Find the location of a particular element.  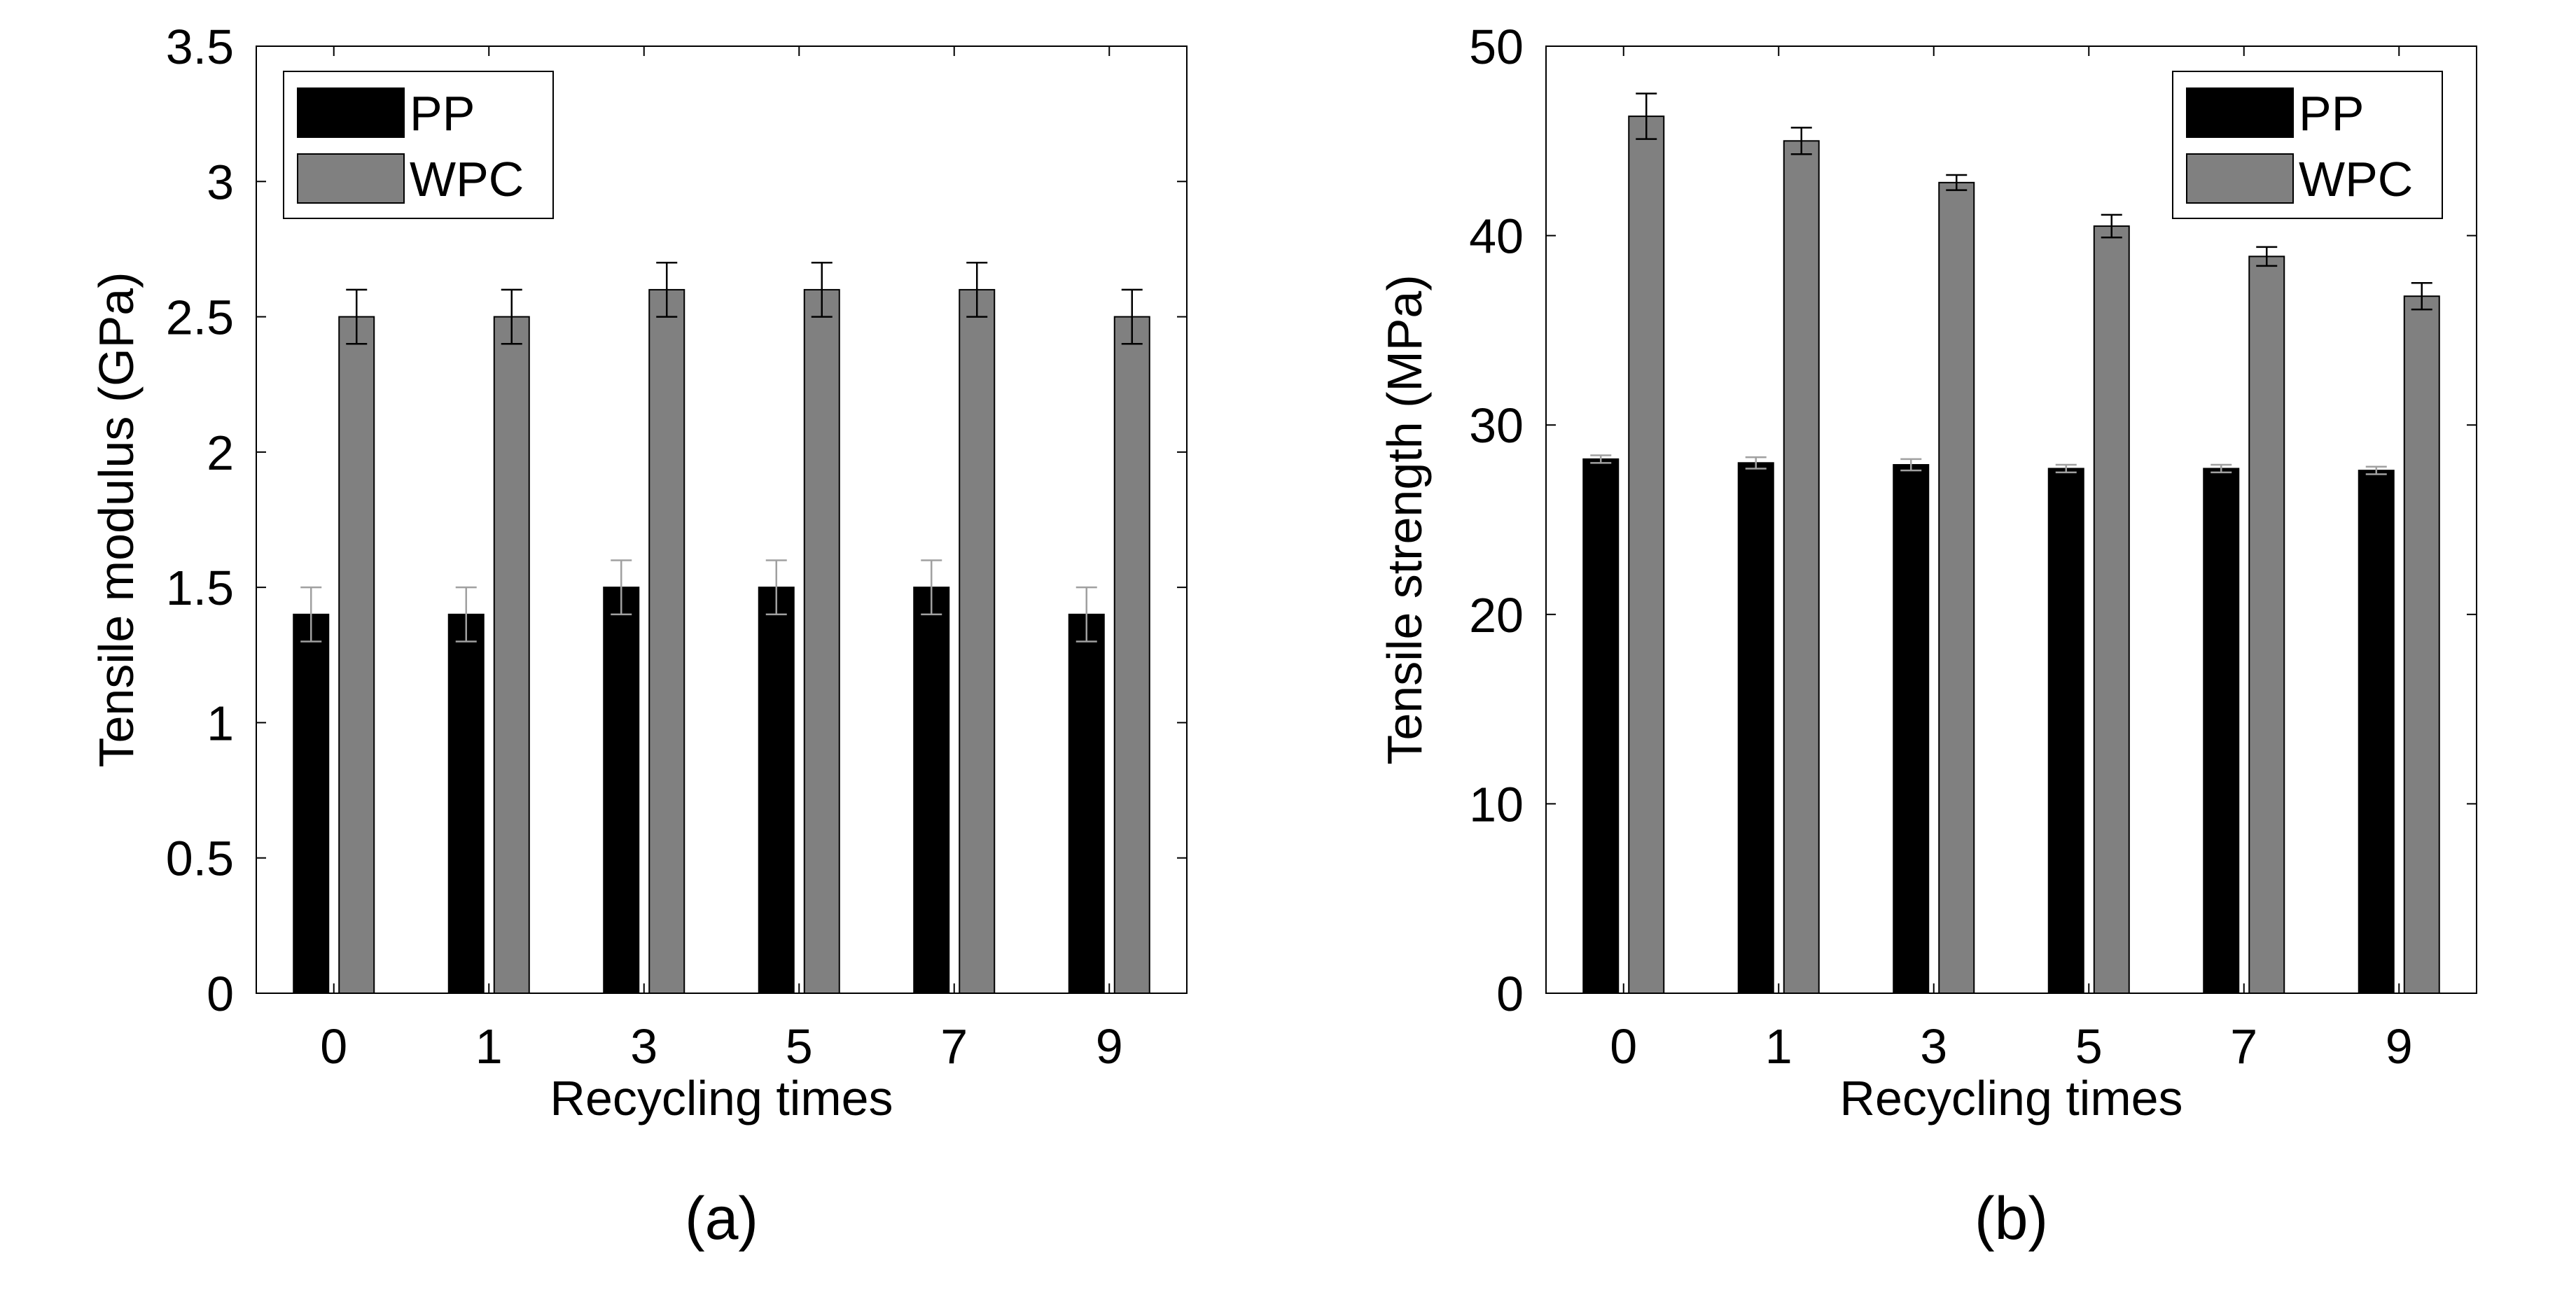

y-tick-label: 2 is located at coordinates (220, 453).